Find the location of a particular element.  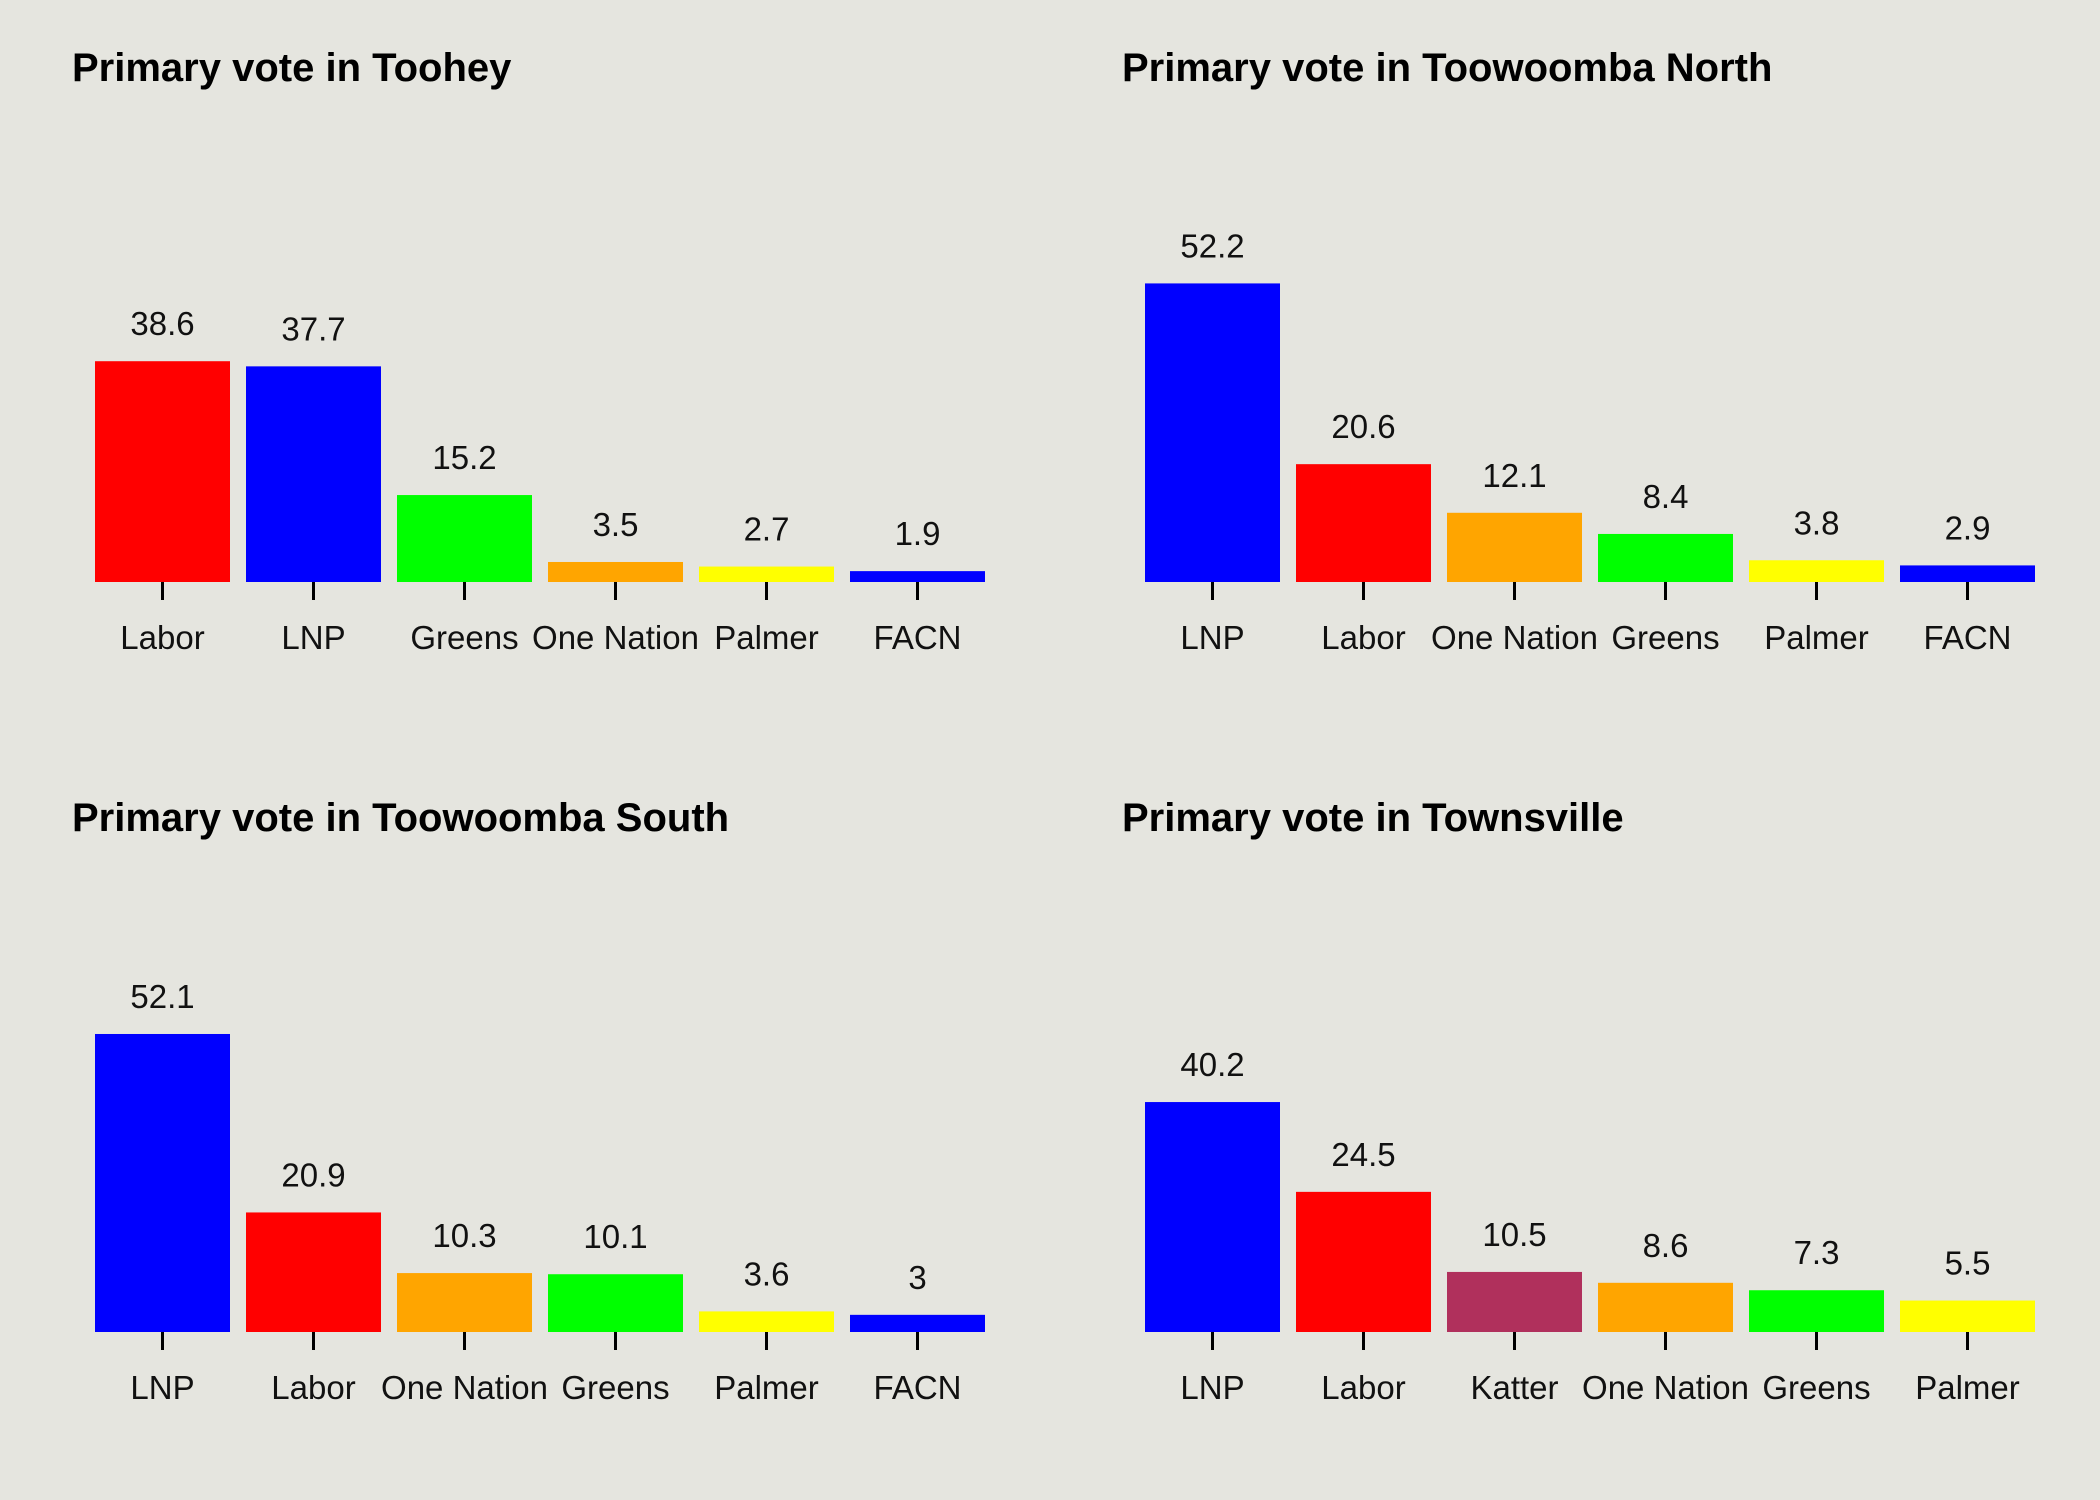

bar-katter is located at coordinates (1514, 1301).